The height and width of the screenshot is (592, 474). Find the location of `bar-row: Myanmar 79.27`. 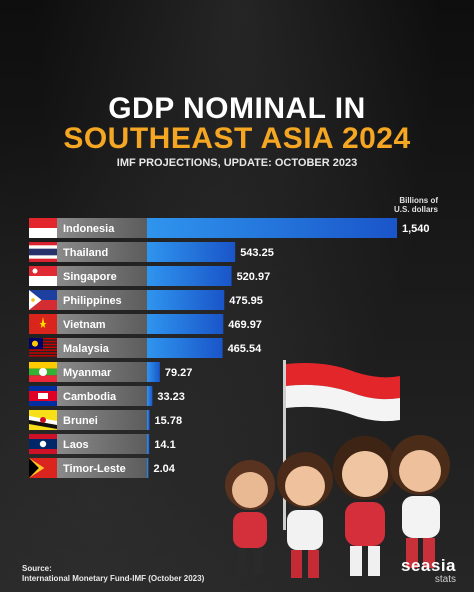

bar-row: Myanmar 79.27 is located at coordinates (110, 372).